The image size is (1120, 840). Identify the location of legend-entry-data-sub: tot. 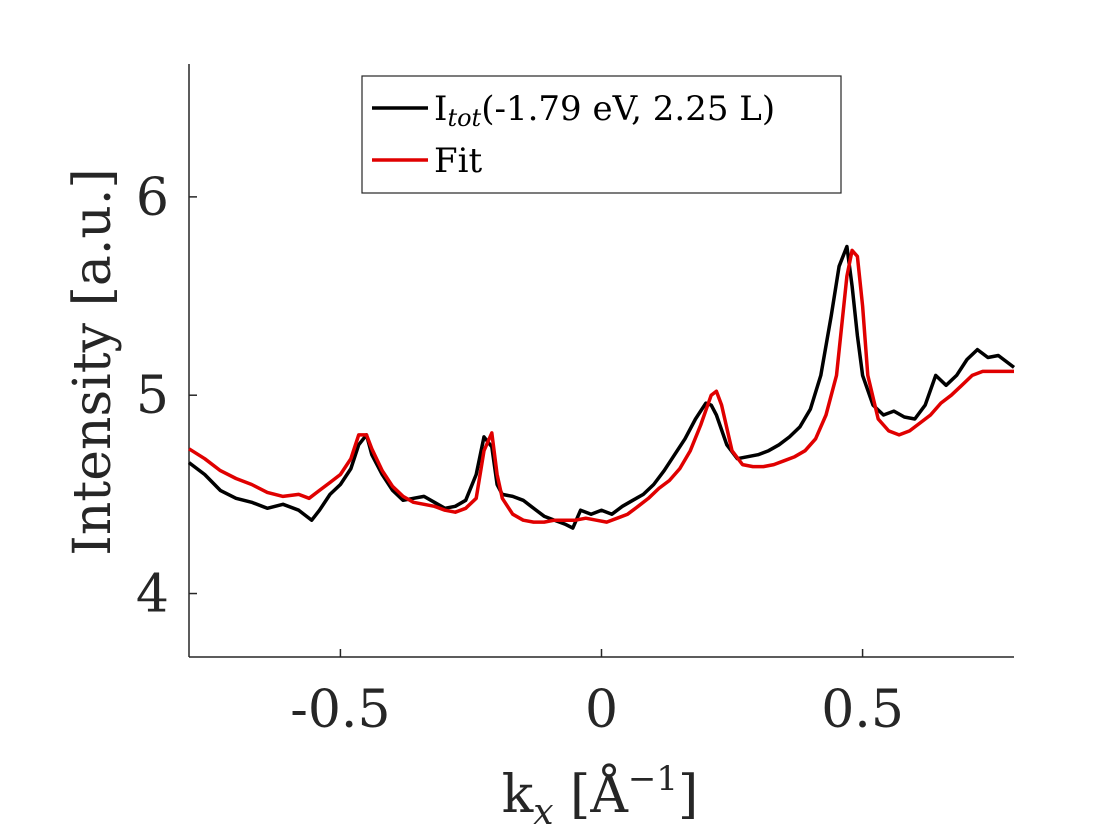
(464, 118).